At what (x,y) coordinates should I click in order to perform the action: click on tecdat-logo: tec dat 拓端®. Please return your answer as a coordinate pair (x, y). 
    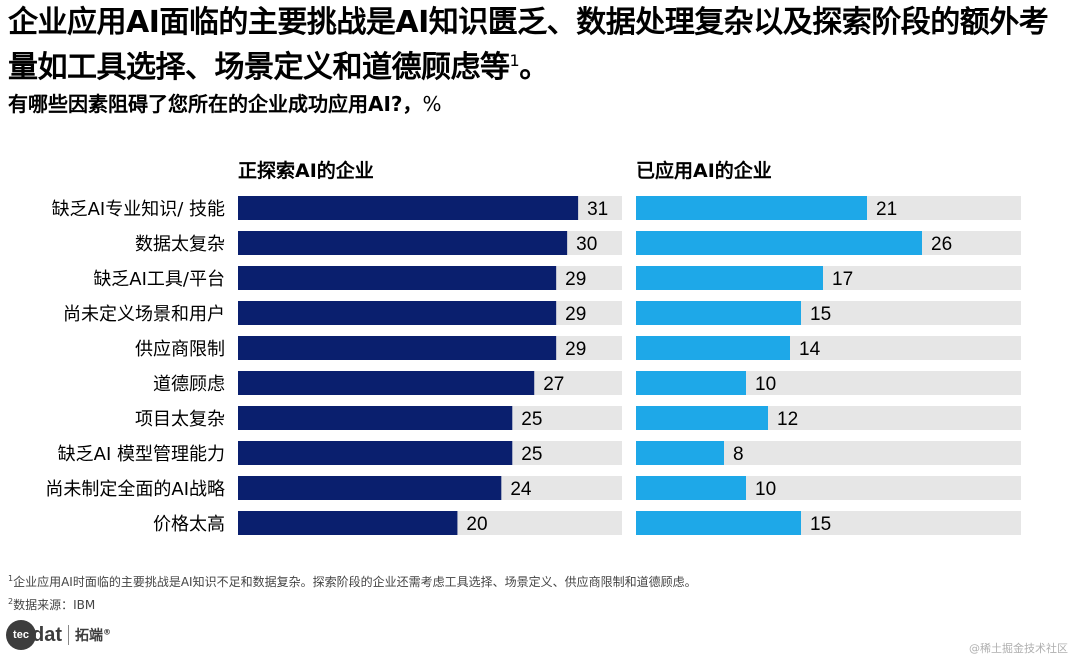
    Looking at the image, I should click on (58, 635).